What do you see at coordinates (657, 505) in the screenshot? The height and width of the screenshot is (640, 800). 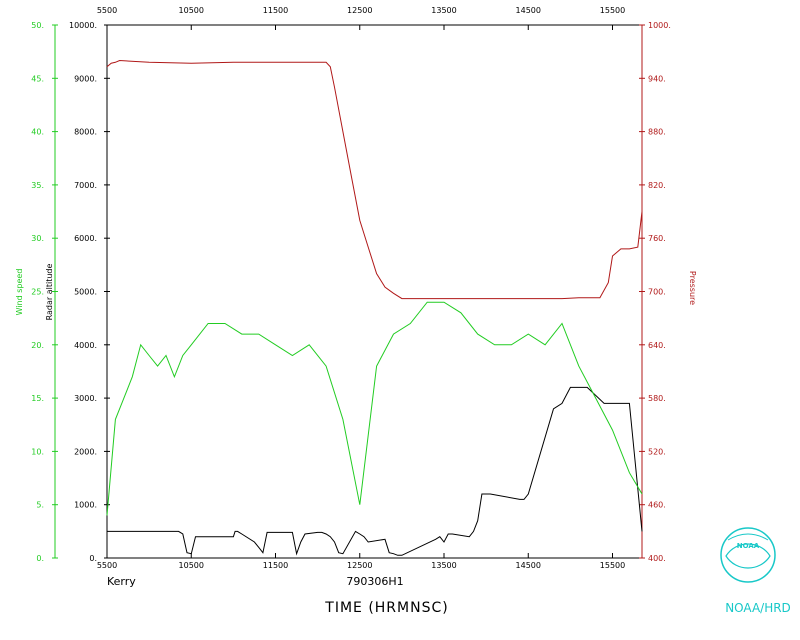 I see `pres-tick-label: 460.` at bounding box center [657, 505].